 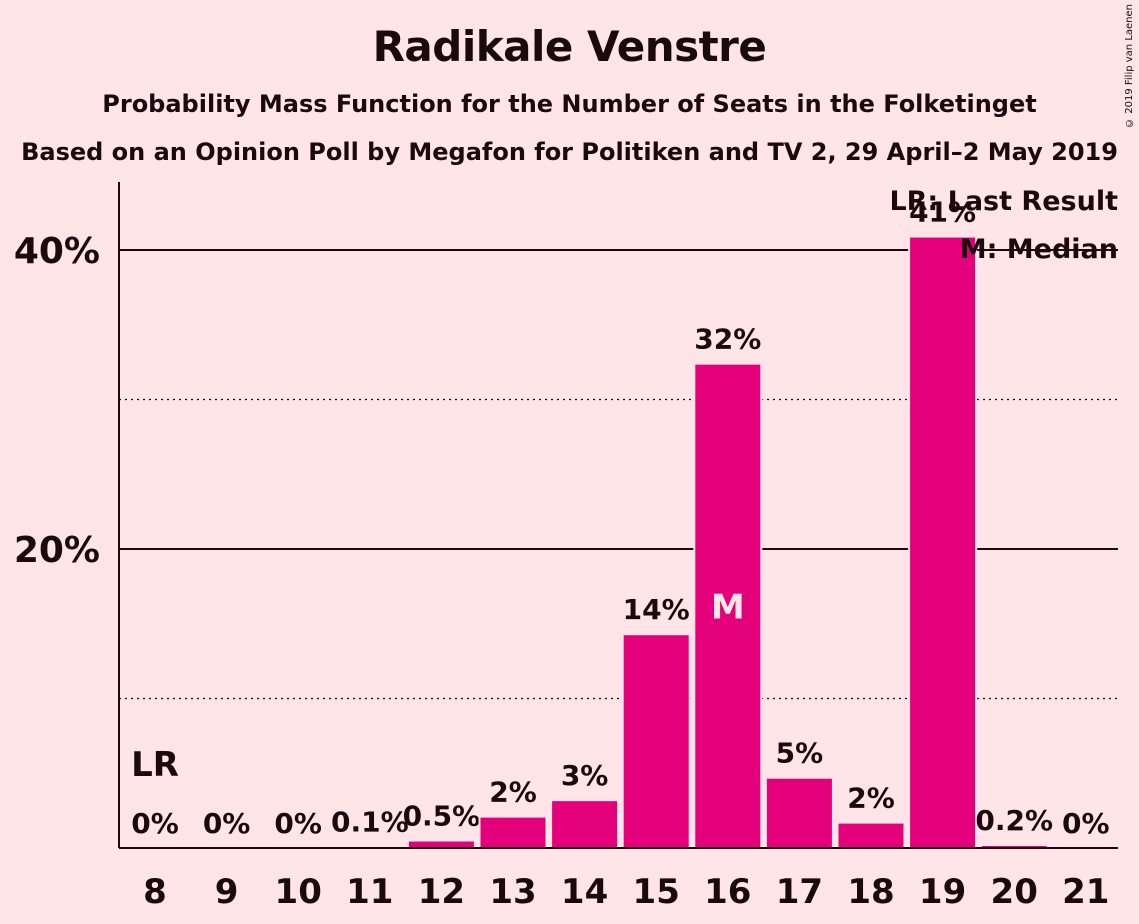 What do you see at coordinates (57, 550) in the screenshot?
I see `y-tick-label: 20%` at bounding box center [57, 550].